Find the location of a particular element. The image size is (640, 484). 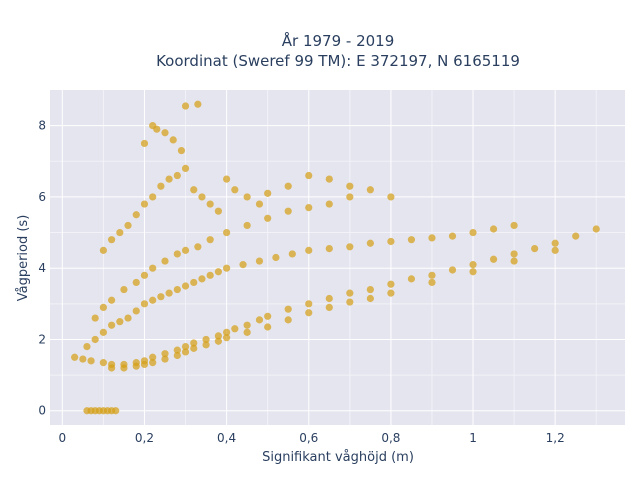

chart-title: År 1979 - 2019 is located at coordinates (338, 40).